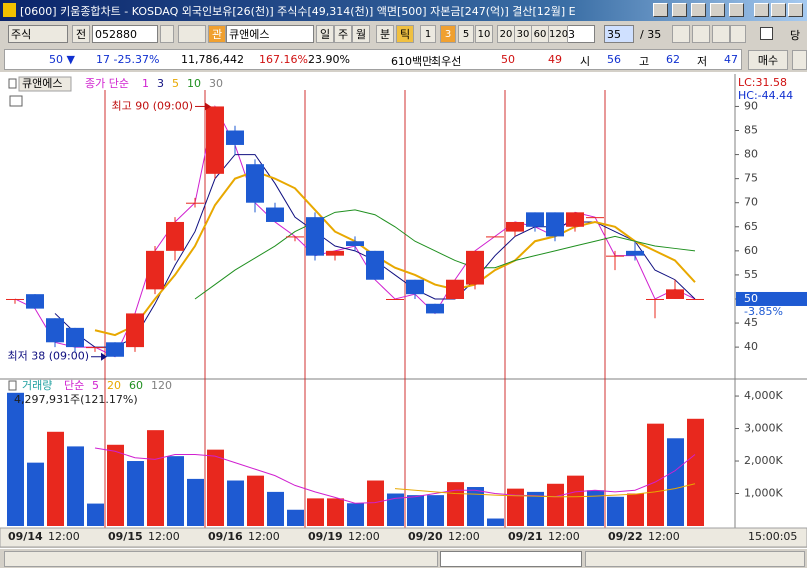 The height and width of the screenshot is (568, 807). I want to click on buy-button: 매수, so click(768, 60).